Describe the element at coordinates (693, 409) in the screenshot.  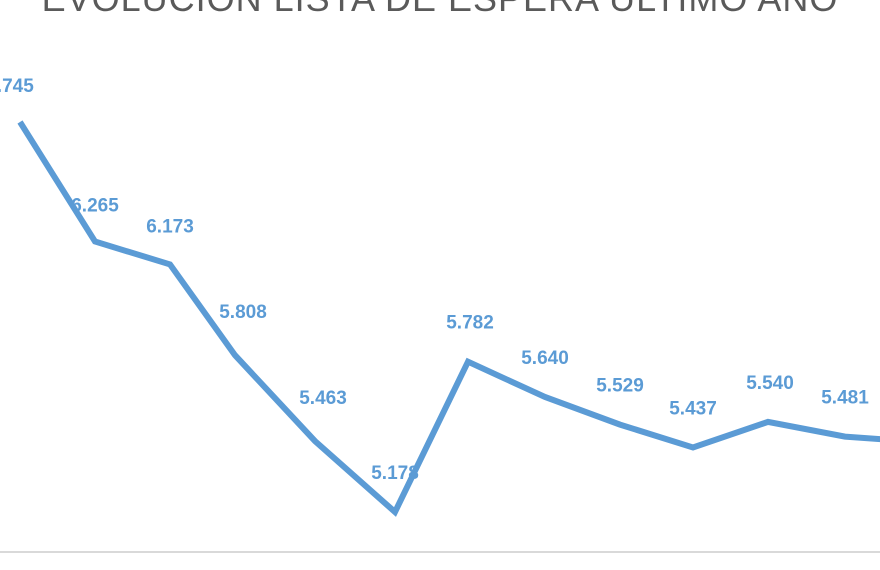
I see `data-label: 5.437` at that location.